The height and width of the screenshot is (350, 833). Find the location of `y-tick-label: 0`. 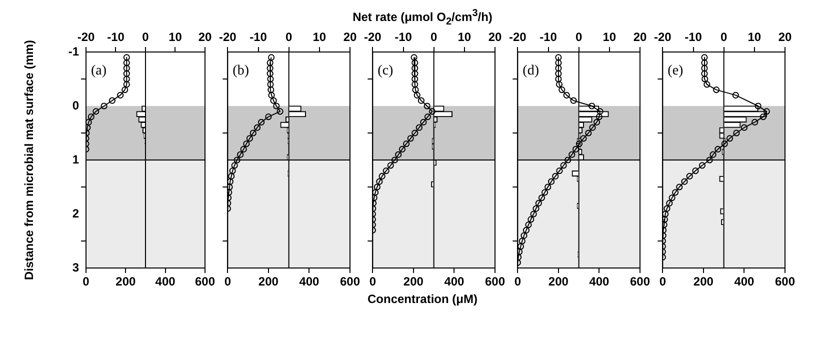

y-tick-label: 0 is located at coordinates (76, 105).